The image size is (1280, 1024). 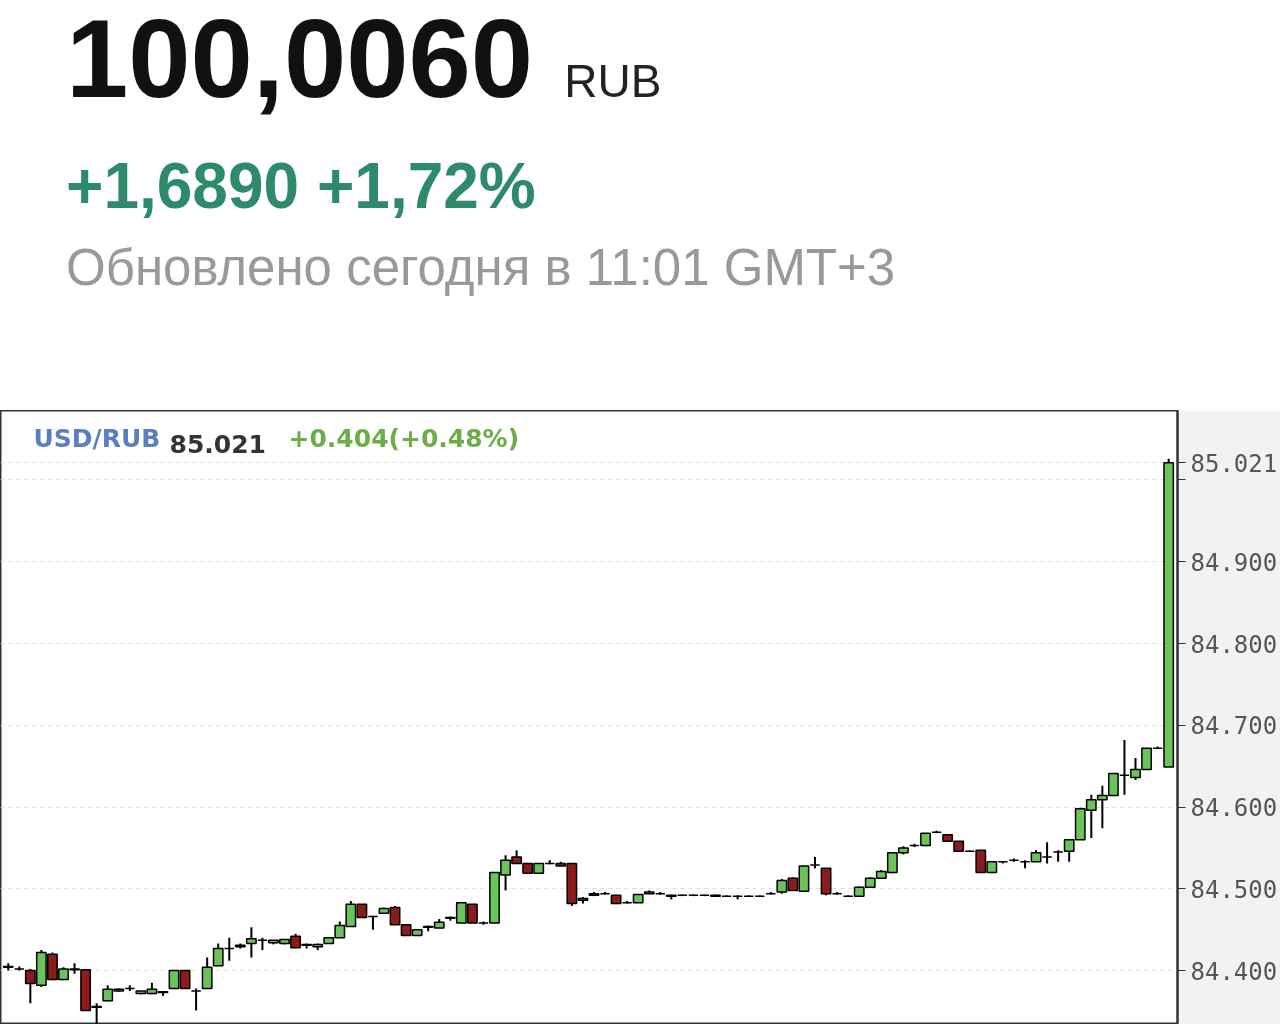 What do you see at coordinates (1234, 562) in the screenshot?
I see `y-tick-label: 84.900` at bounding box center [1234, 562].